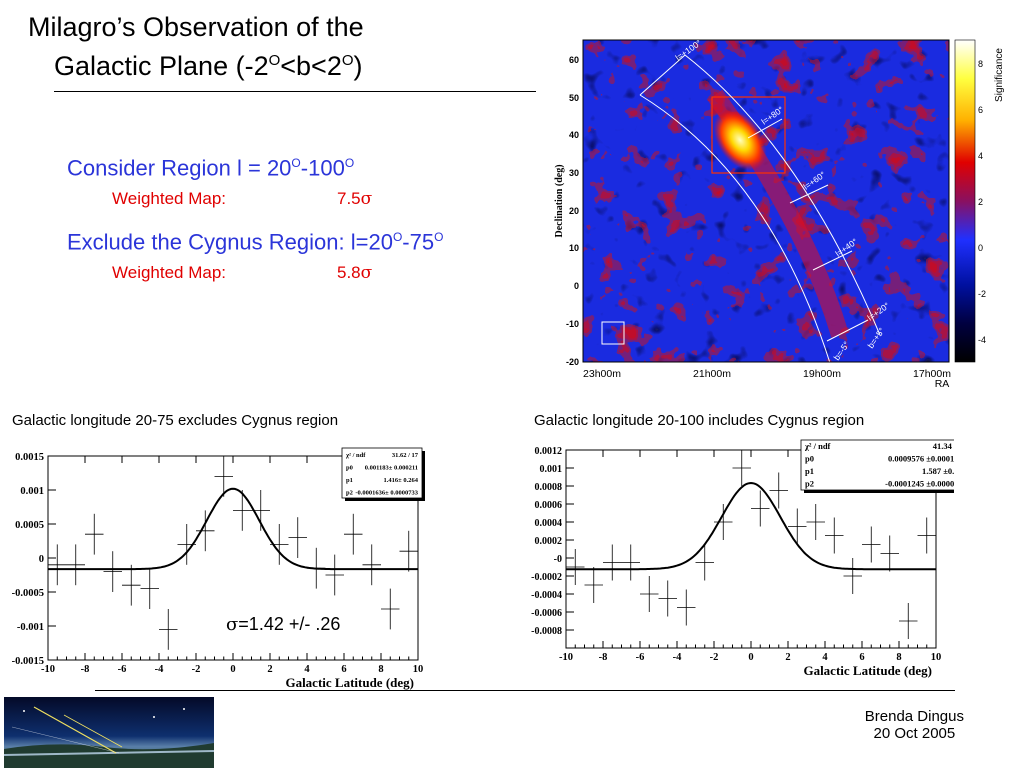 The width and height of the screenshot is (1024, 768). Describe the element at coordinates (919, 483) in the screenshot. I see `stats-value: -0.0001245 ±0.0000555` at that location.